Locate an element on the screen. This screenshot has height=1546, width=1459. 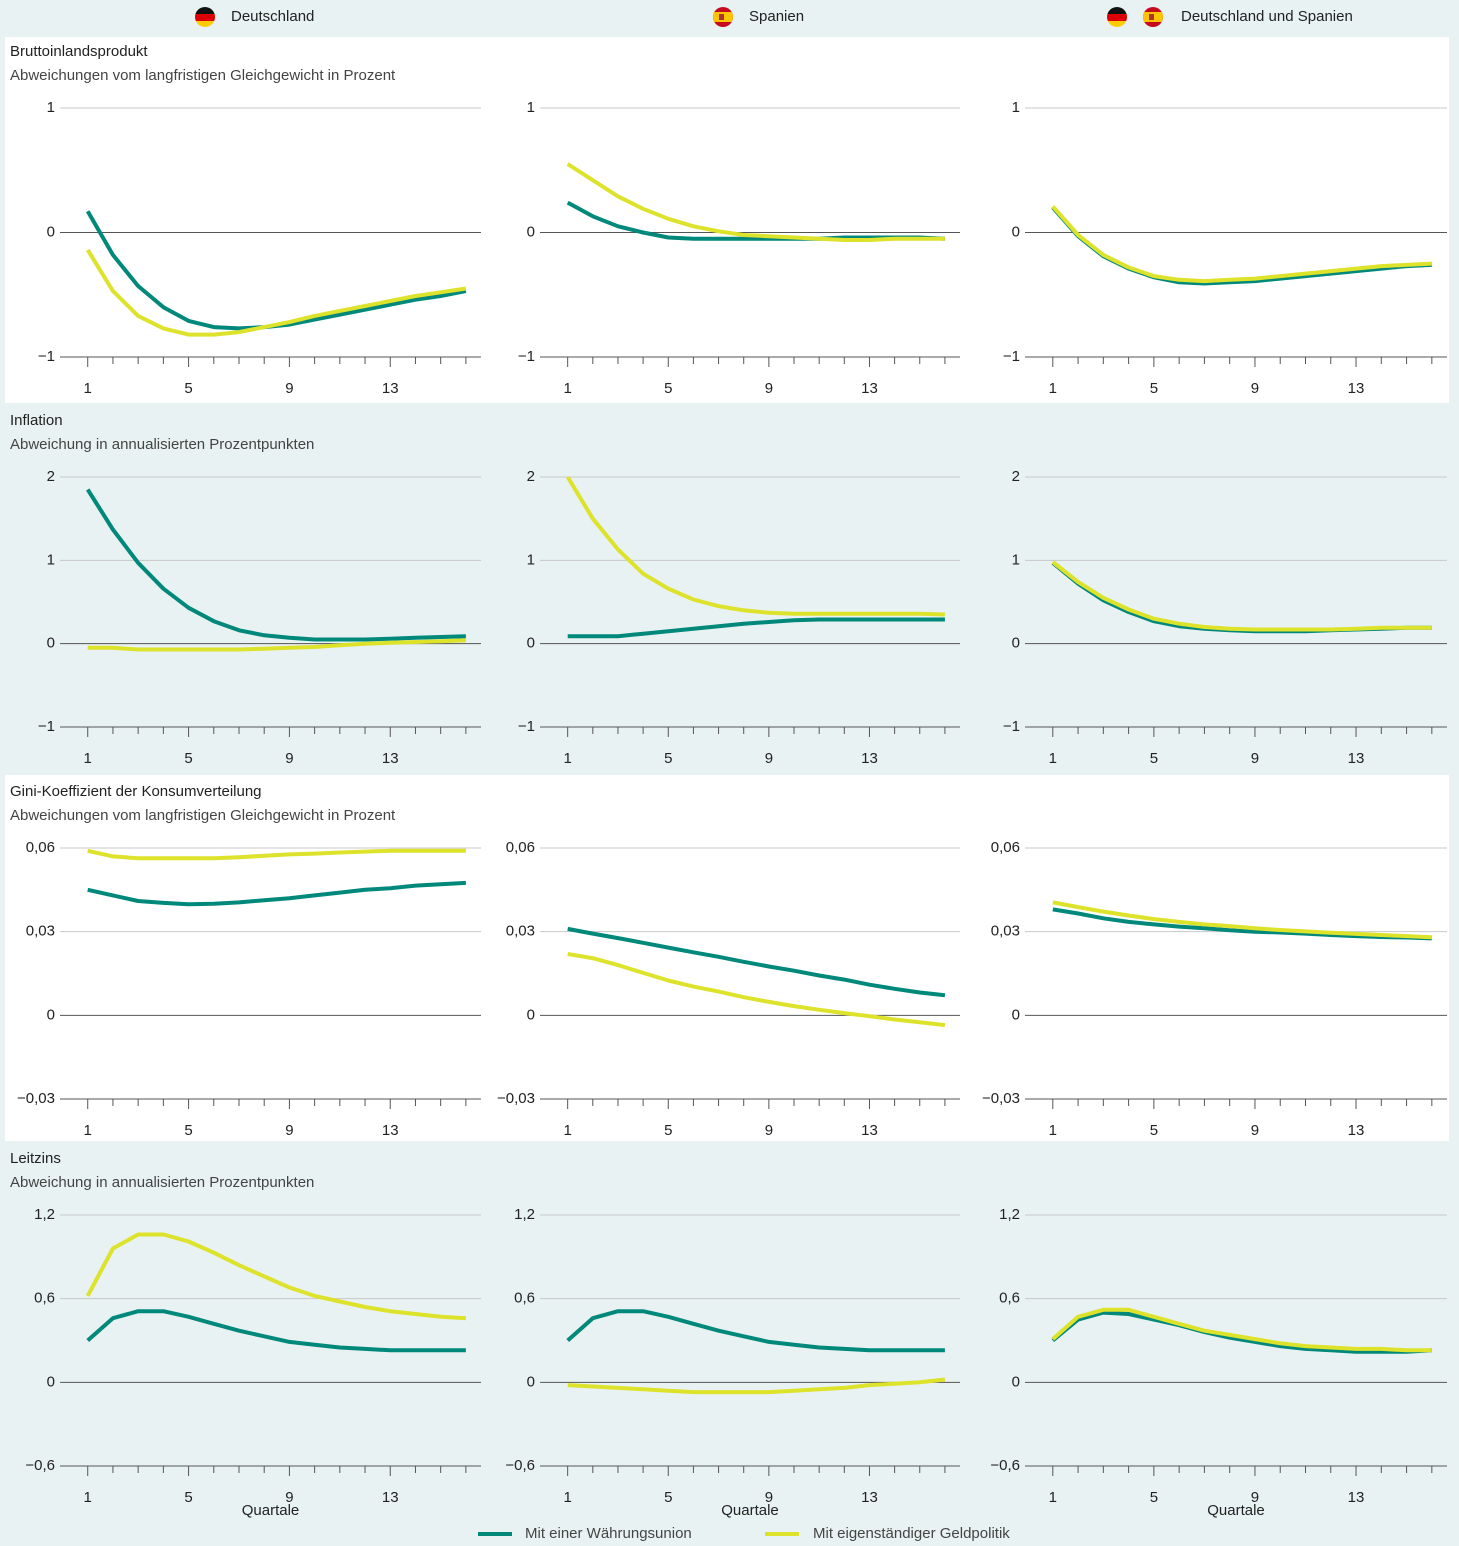
panel-title: Bruttoinlandsprodukt is located at coordinates (79, 51).